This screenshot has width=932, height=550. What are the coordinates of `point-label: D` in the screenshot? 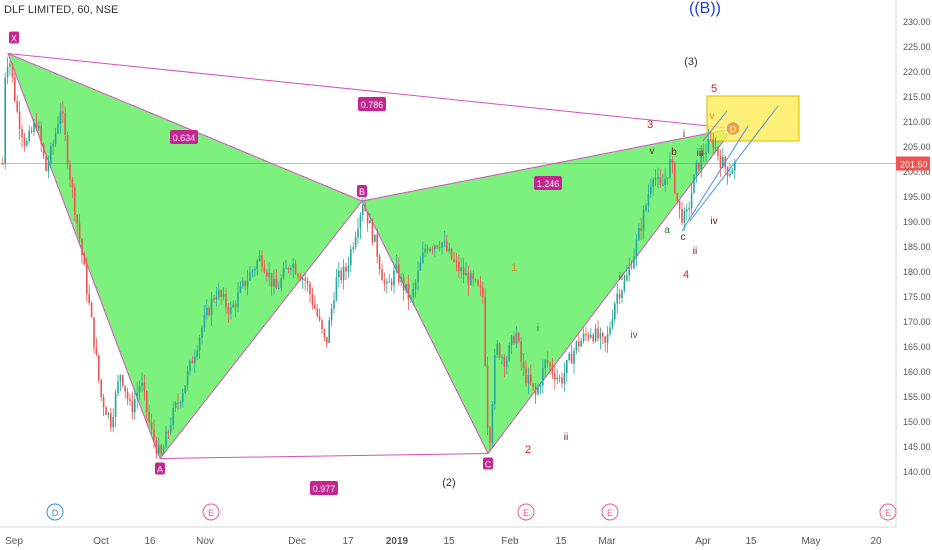 It's located at (733, 130).